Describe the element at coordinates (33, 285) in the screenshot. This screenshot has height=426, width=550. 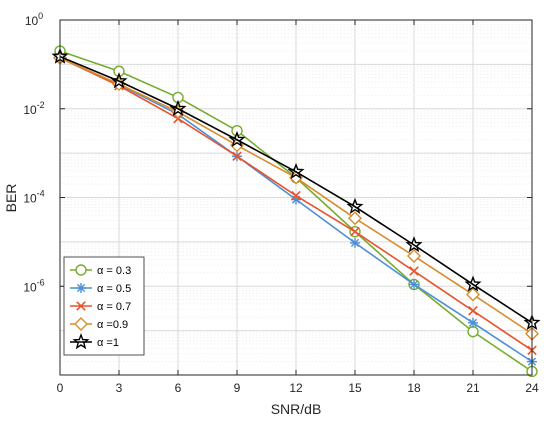
I see `y-tick-label: 10⁻⁶` at that location.